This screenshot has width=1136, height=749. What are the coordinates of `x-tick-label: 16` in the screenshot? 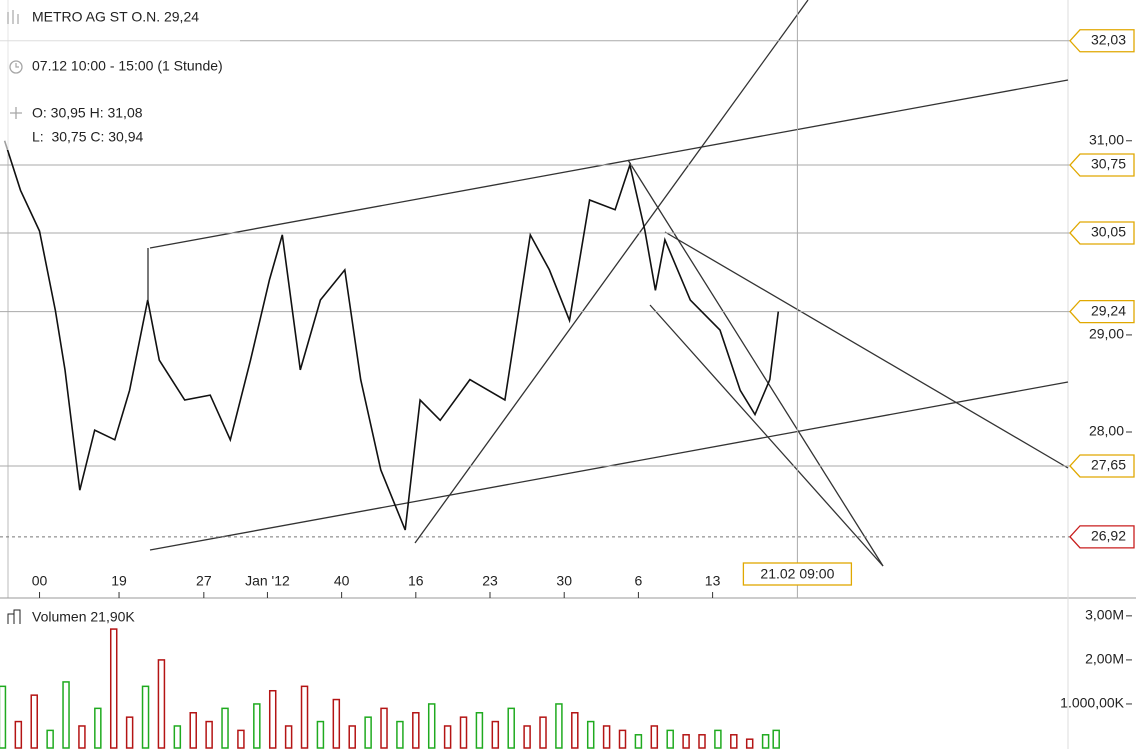 It's located at (416, 581).